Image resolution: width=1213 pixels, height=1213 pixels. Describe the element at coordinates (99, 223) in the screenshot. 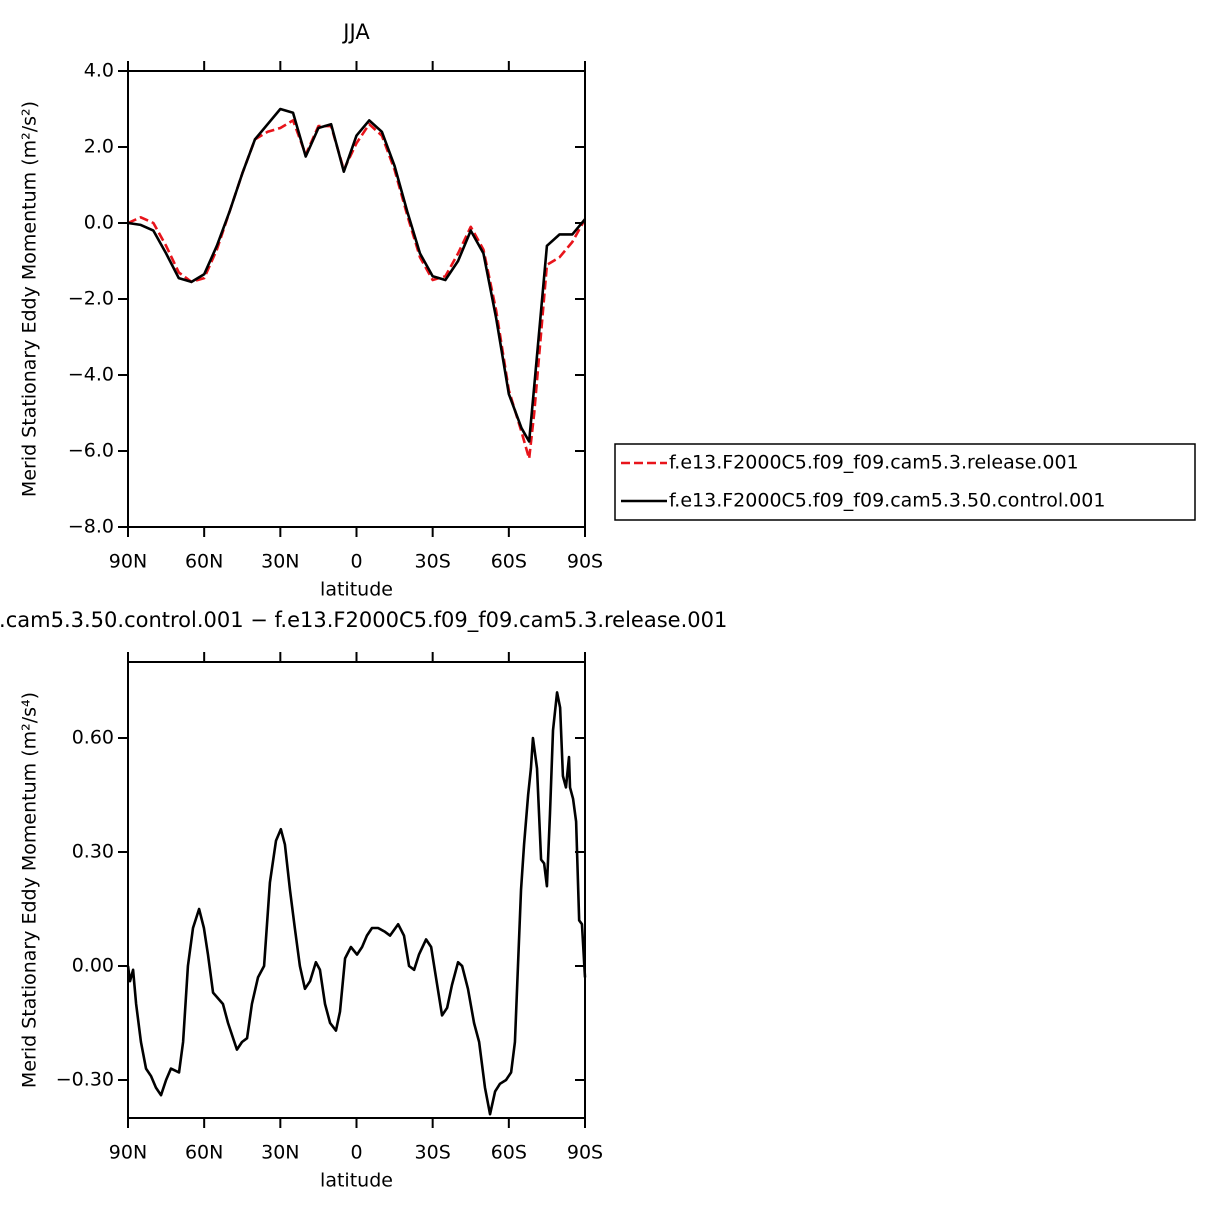

I see `y-tick-label: 0.0` at that location.